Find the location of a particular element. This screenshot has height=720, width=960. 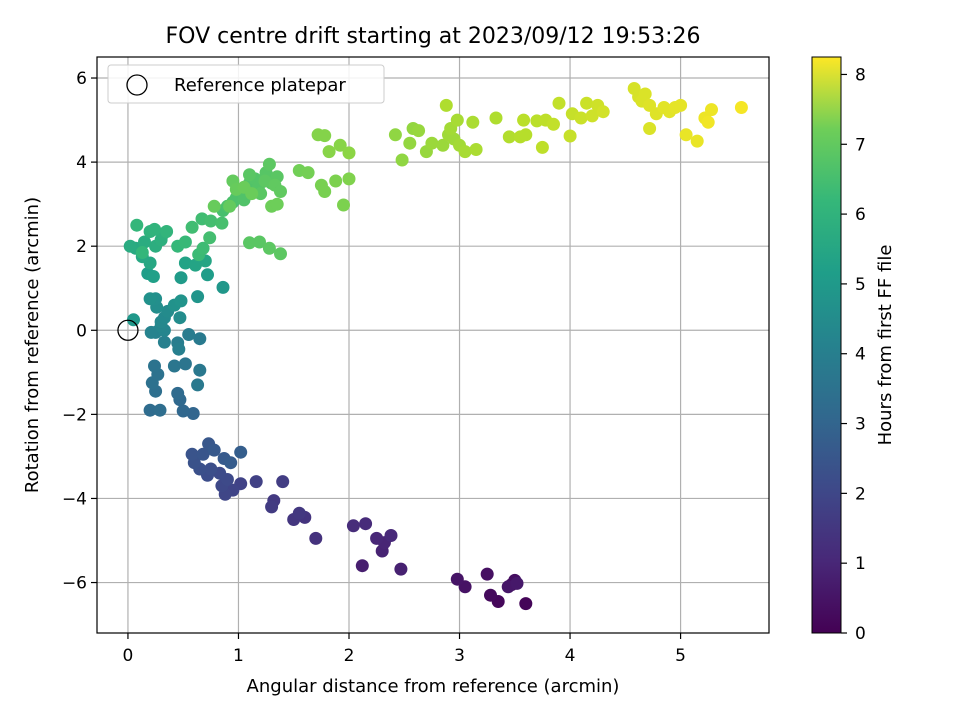

colorbar-gradient is located at coordinates (826, 345).